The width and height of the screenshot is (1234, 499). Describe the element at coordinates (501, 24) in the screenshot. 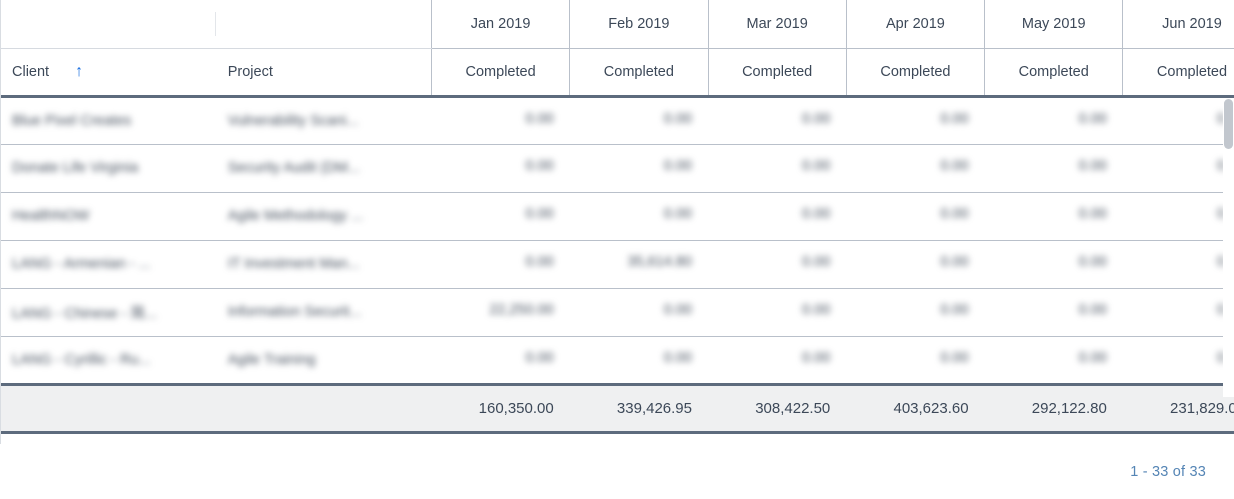

I see `column-header-month: Jan 2019` at that location.